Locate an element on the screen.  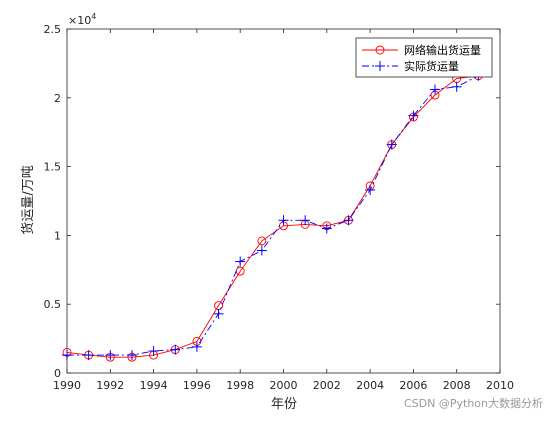
x-tick-label: 2006 is located at coordinates (413, 385).